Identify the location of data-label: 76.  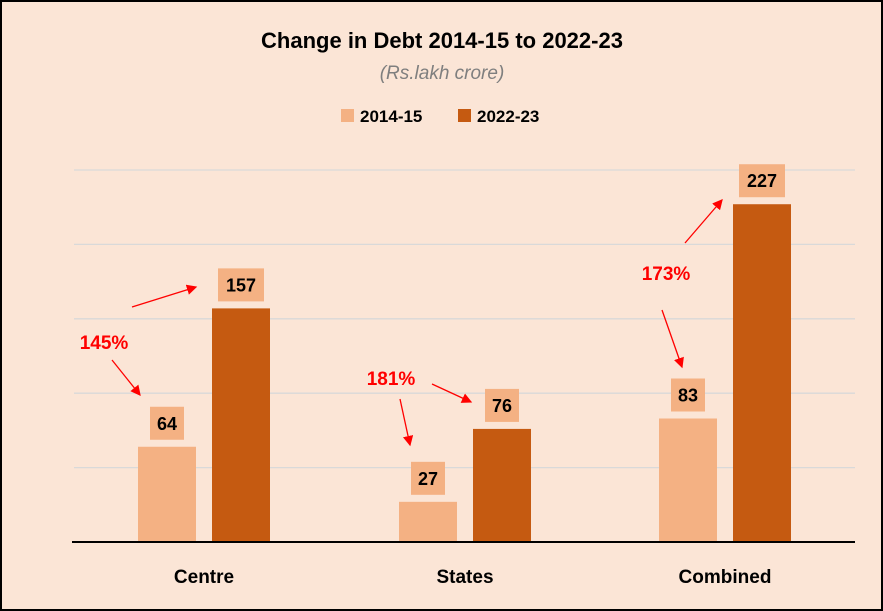
(502, 406).